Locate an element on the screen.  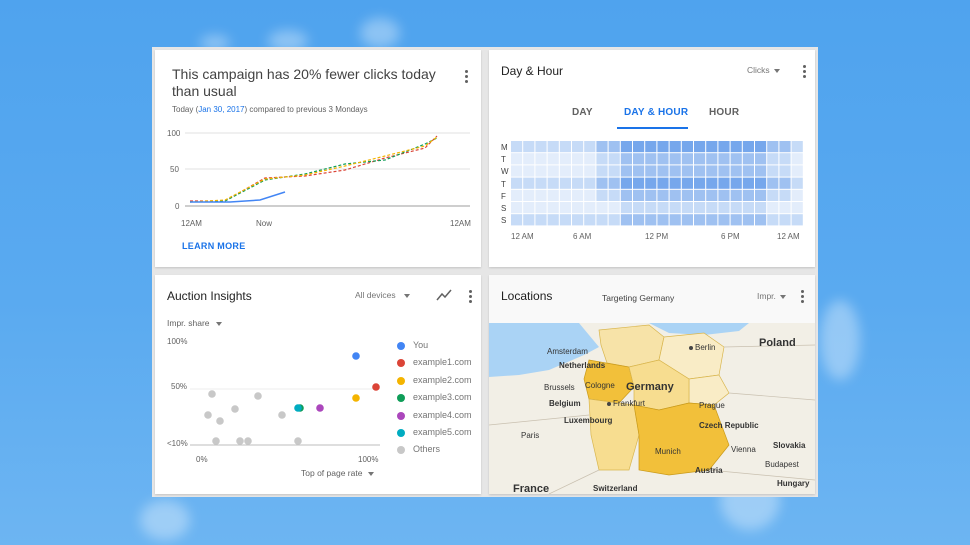
legend-item: example1.com is located at coordinates (434, 362).